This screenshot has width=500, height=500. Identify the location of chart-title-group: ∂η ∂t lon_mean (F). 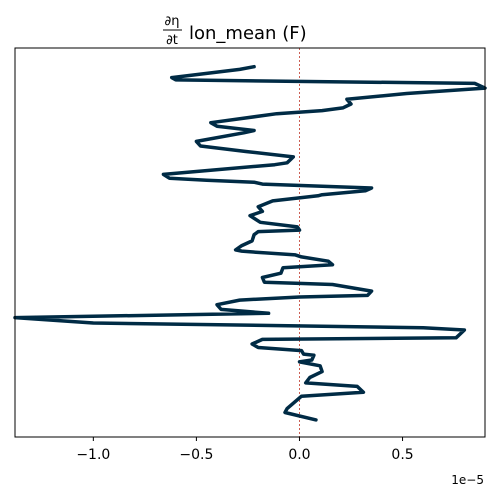
(235, 31).